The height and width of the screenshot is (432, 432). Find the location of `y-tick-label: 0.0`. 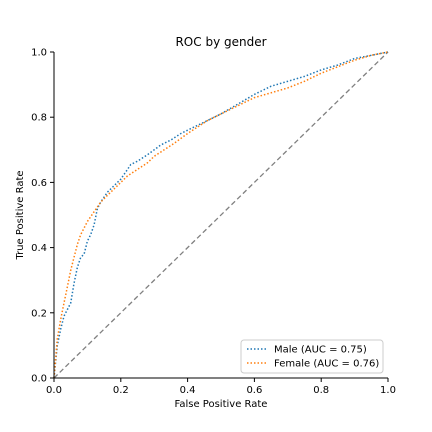

y-tick-label: 0.0 is located at coordinates (39, 379).